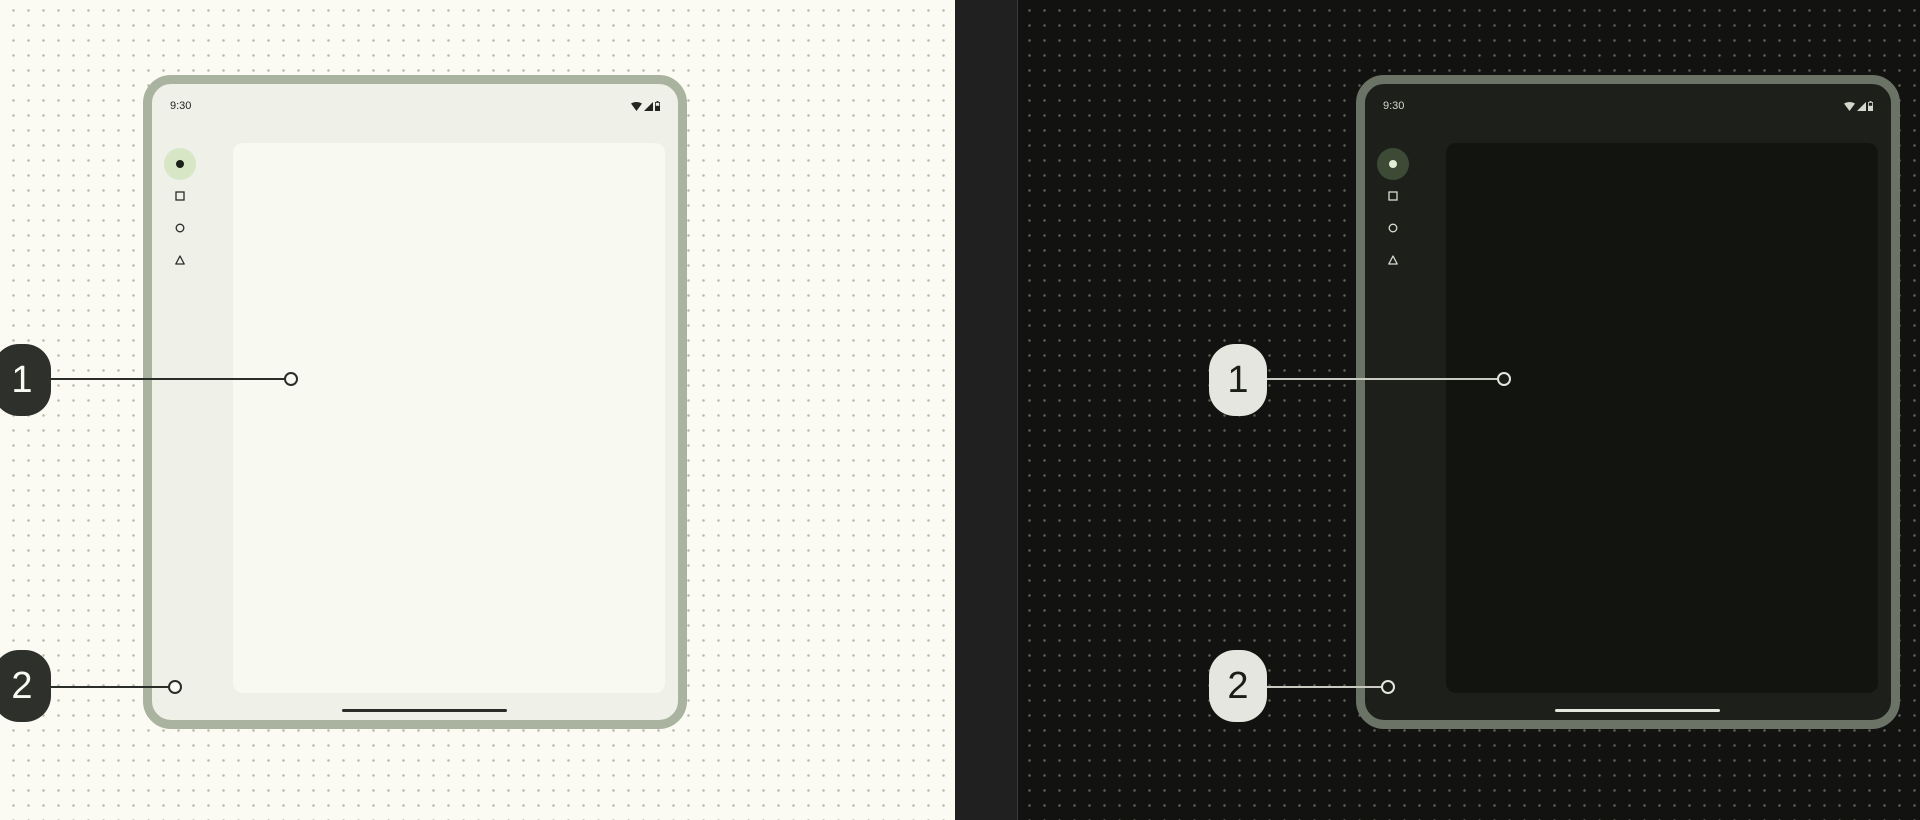 The height and width of the screenshot is (820, 1920). I want to click on theme-divider, so click(986, 410).